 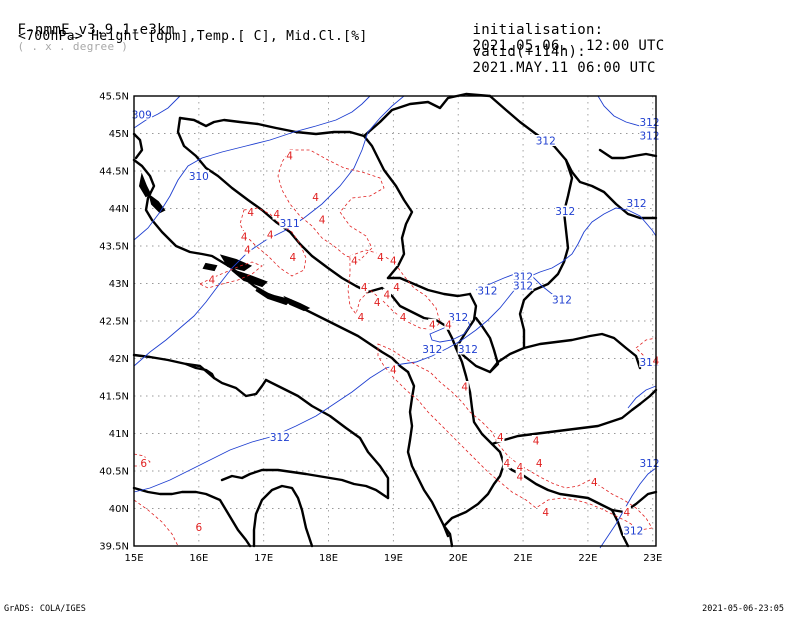 What do you see at coordinates (283, 516) in the screenshot?
I see `calabria-east-coast` at bounding box center [283, 516].